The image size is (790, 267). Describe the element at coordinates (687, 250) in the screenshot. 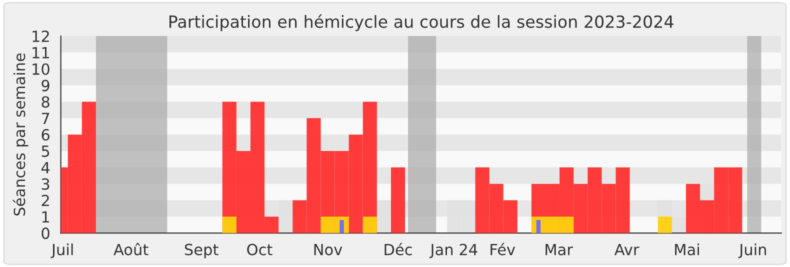

I see `x-tick-label: Mai` at that location.